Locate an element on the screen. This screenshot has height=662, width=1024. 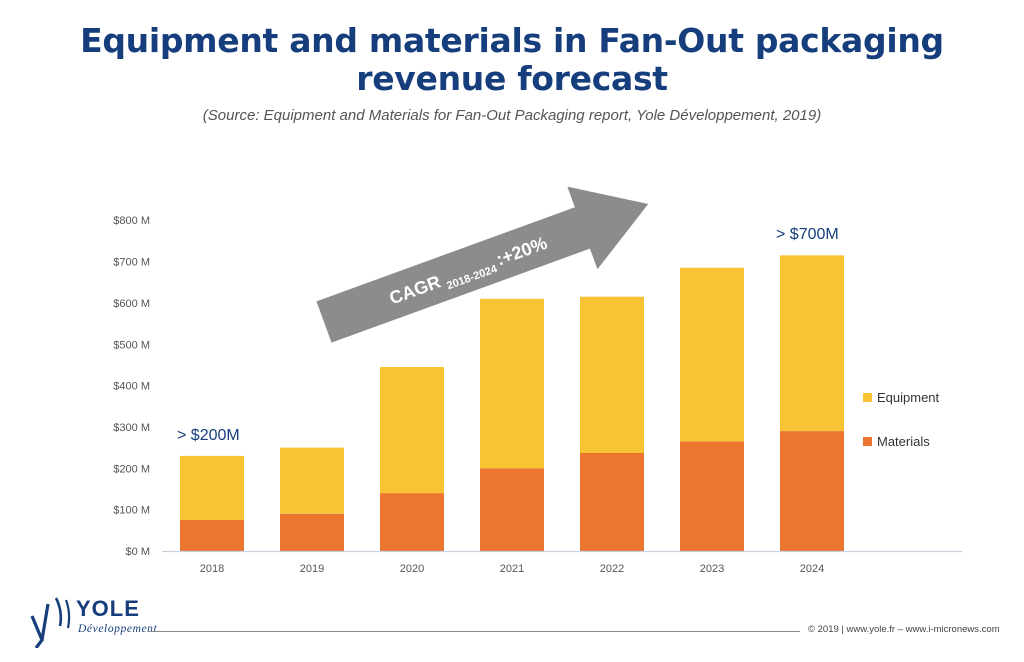
y-tick-label: $500 M is located at coordinates (131, 345).